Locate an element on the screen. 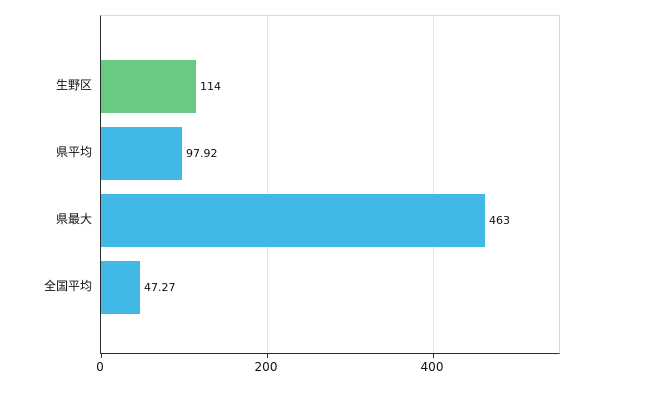 This screenshot has width=650, height=400. y-axis-category-label: 全国平均 is located at coordinates (67, 286).